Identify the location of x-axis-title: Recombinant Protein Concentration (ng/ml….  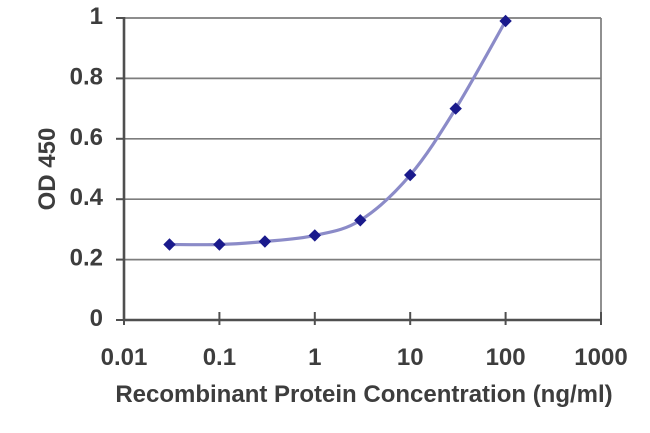
(364, 394).